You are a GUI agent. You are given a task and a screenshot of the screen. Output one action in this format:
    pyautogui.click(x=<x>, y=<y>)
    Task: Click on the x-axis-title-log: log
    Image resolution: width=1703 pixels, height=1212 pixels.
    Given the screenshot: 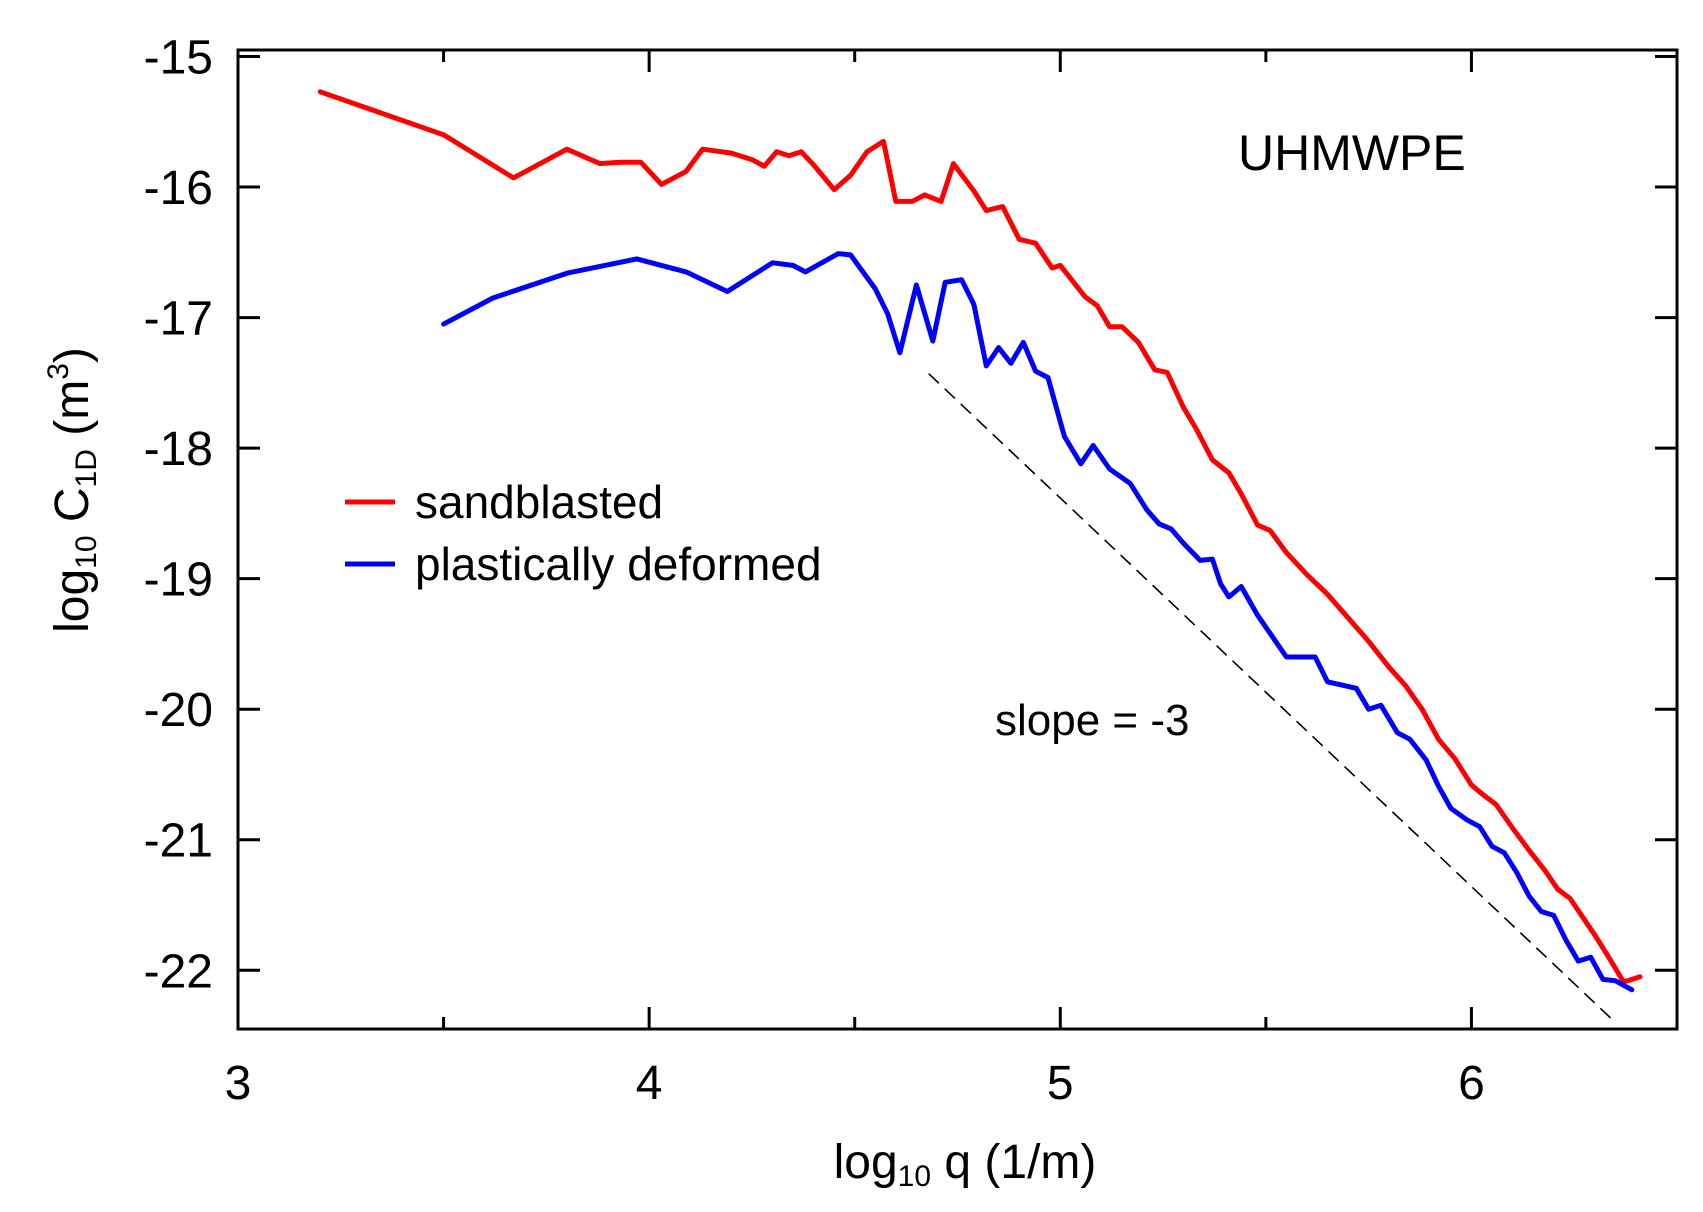 What is the action you would take?
    pyautogui.click(x=866, y=1162)
    